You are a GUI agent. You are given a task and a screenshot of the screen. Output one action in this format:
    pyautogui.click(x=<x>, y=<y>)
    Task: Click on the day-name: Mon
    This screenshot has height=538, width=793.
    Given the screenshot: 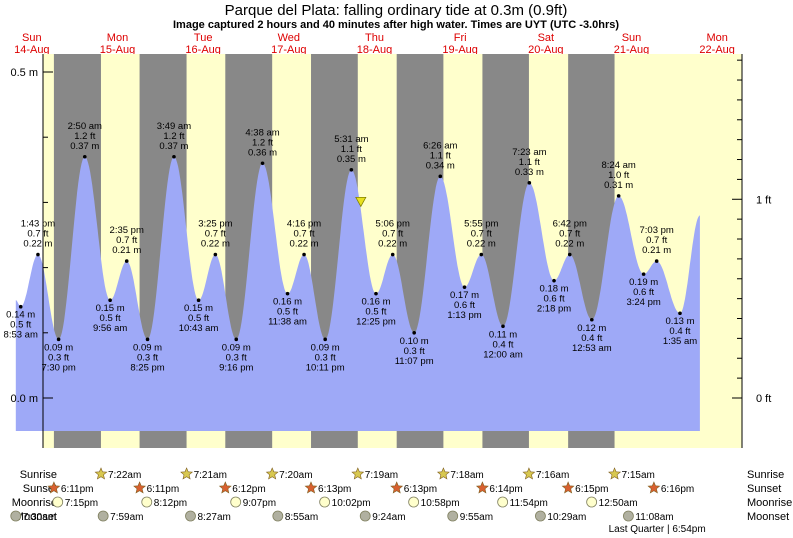 What is the action you would take?
    pyautogui.click(x=117, y=38)
    